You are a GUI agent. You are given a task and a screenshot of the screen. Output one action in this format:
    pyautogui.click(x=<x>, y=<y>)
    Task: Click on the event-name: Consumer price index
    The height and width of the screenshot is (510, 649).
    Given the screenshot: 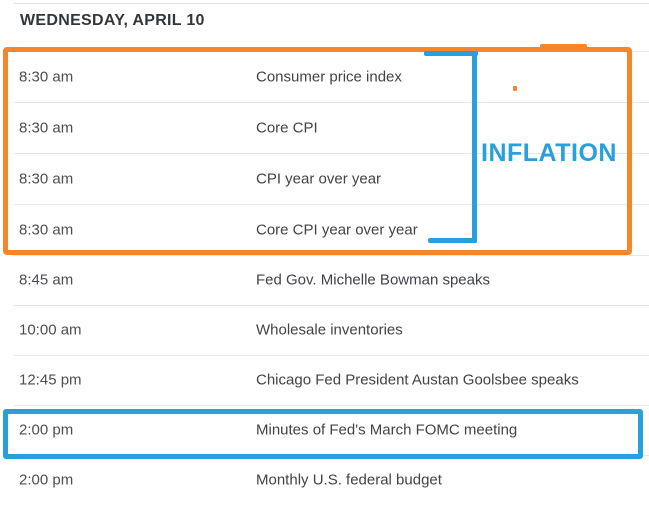 What is the action you would take?
    pyautogui.click(x=329, y=76)
    